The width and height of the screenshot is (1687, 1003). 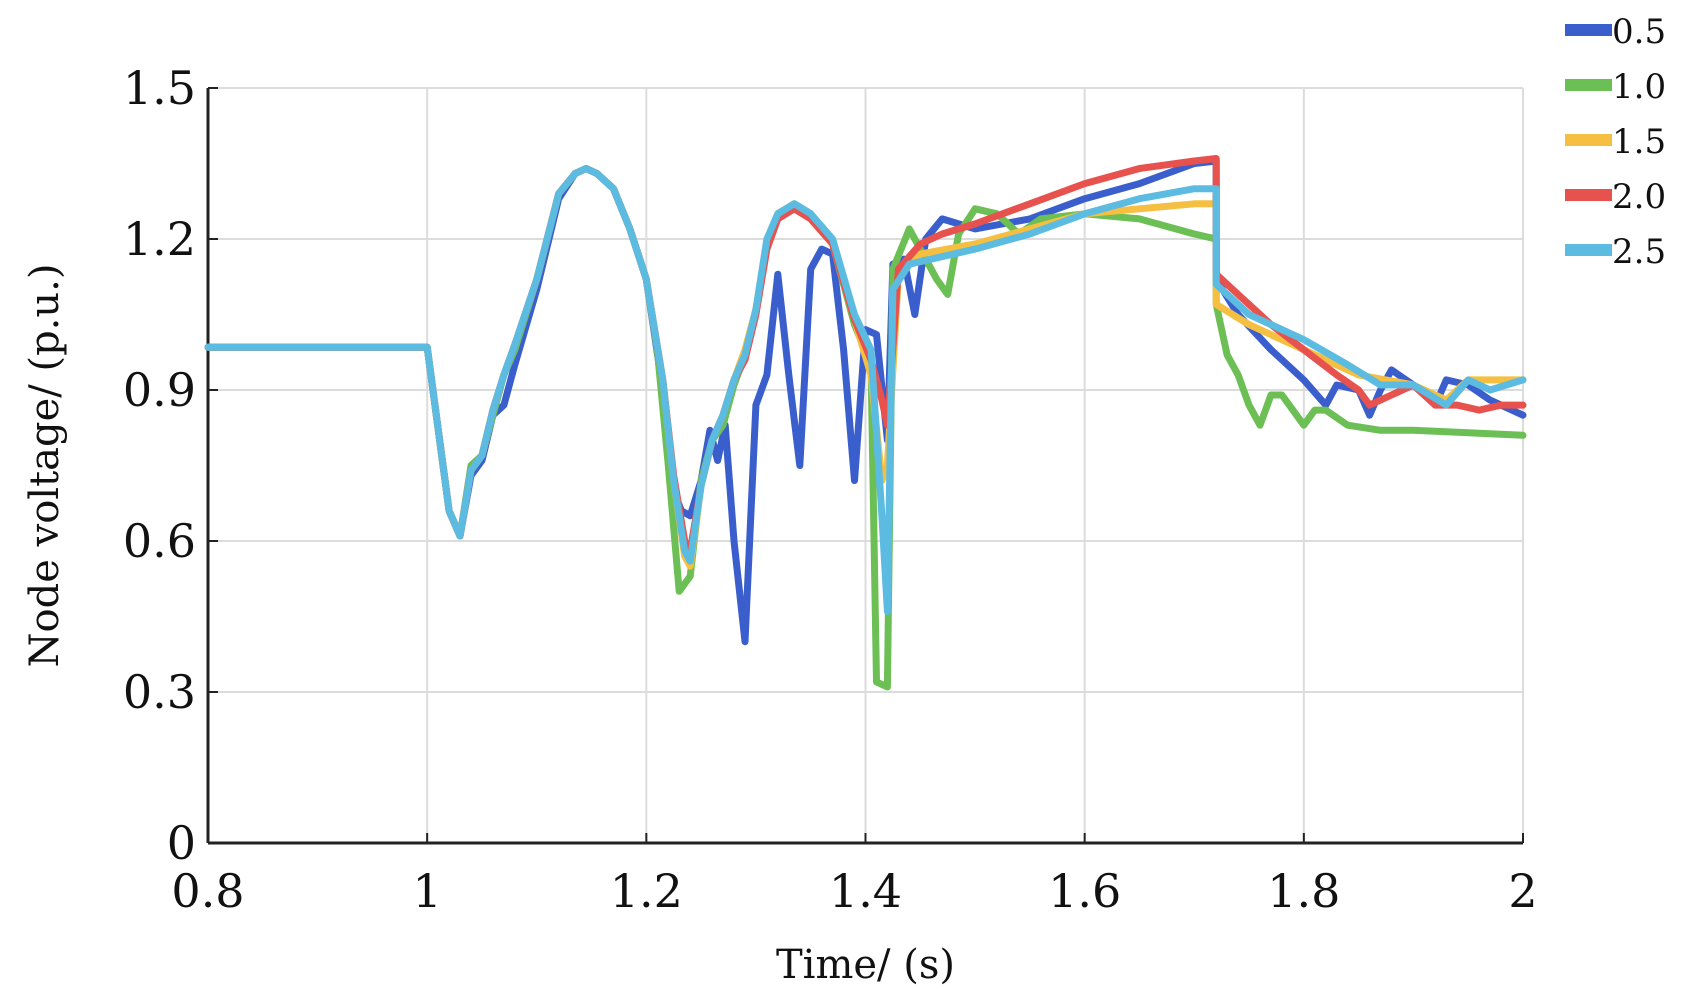 I want to click on legend-label: 2.5, so click(x=1639, y=252).